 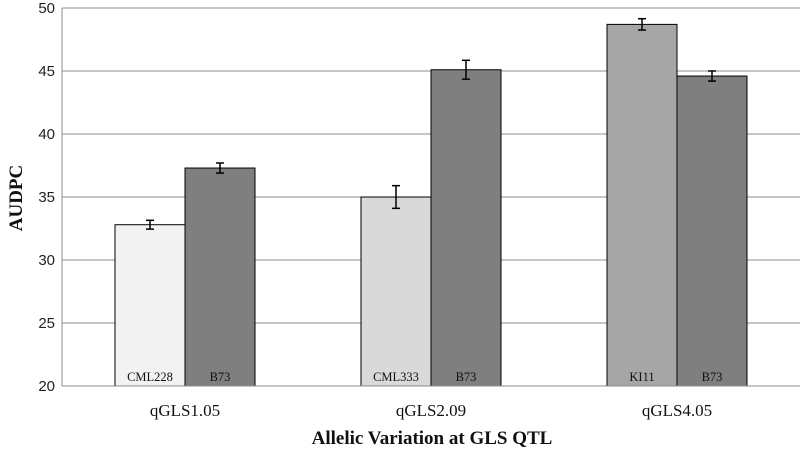 What do you see at coordinates (677, 410) in the screenshot?
I see `x-tick-label: qGLS4.05` at bounding box center [677, 410].